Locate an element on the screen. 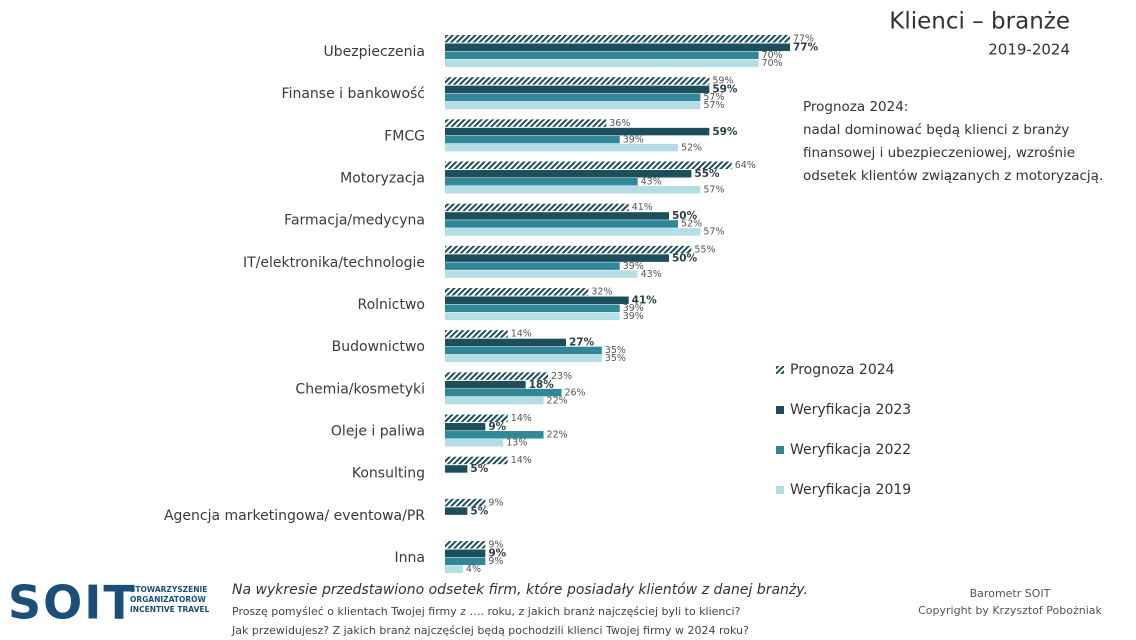  value-label: 5% is located at coordinates (479, 511).